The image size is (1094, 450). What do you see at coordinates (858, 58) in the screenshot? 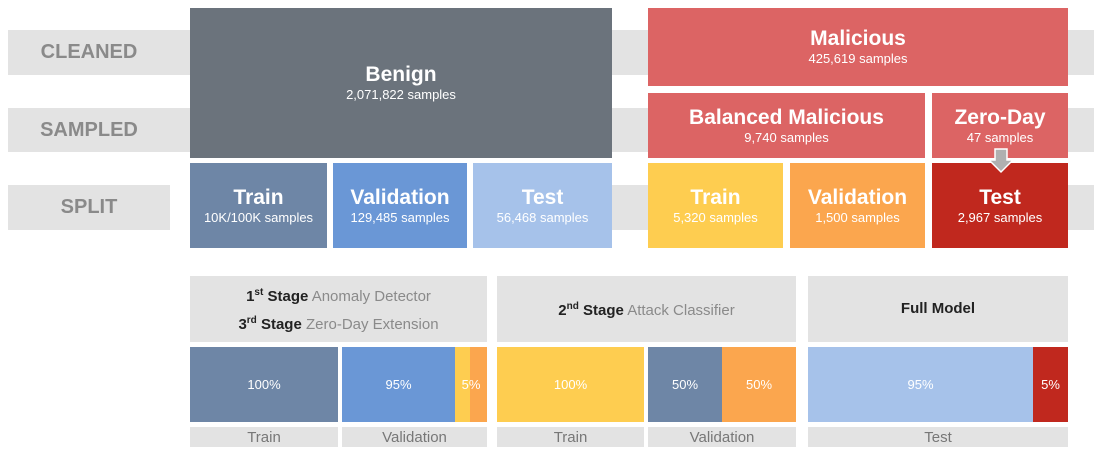
I see `block-samples: 425,619 samples` at bounding box center [858, 58].